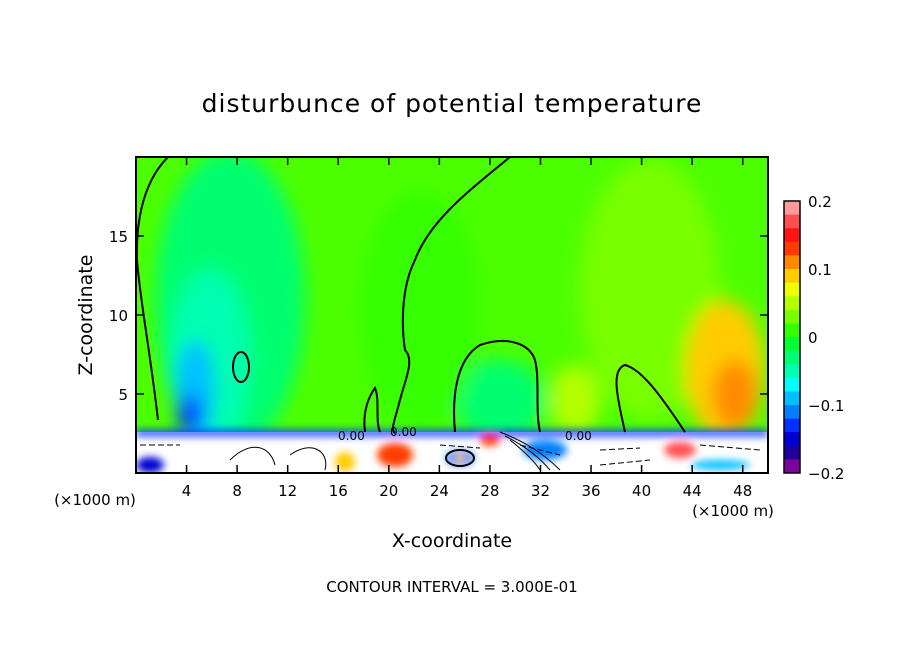  I want to click on field-mid-plume, so click(420, 310).